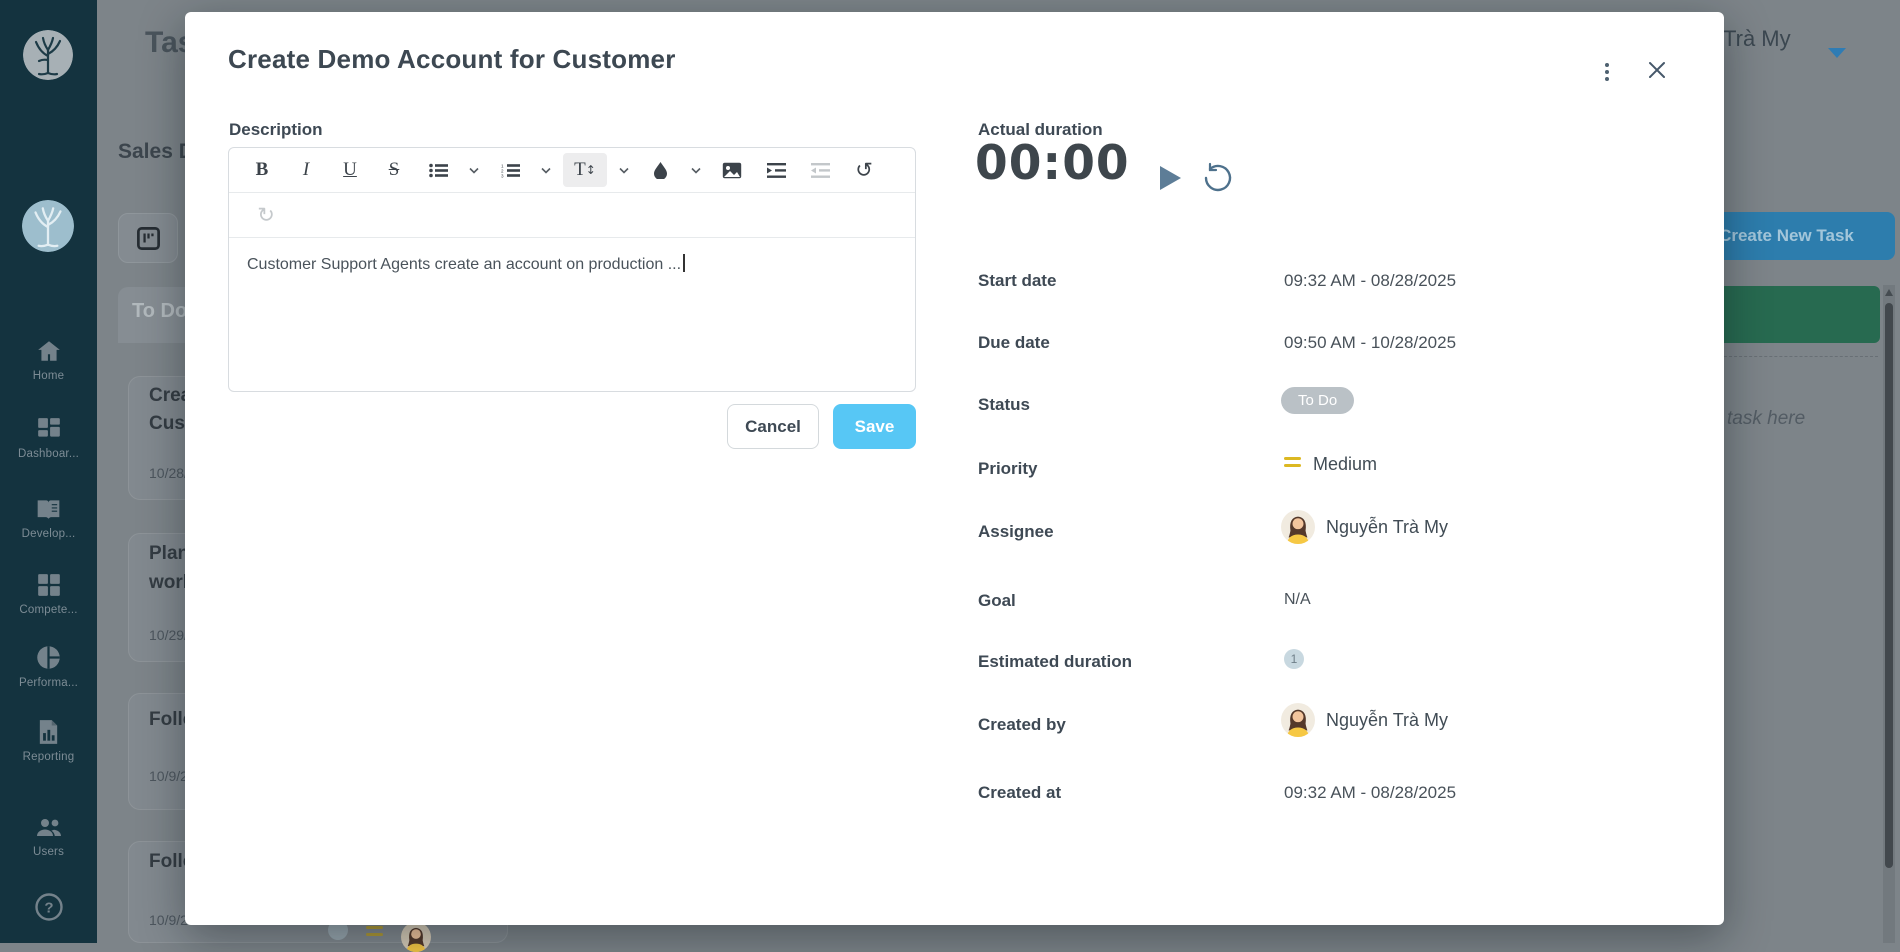  Describe the element at coordinates (1016, 531) in the screenshot. I see `assignee-label: Assignee` at that location.